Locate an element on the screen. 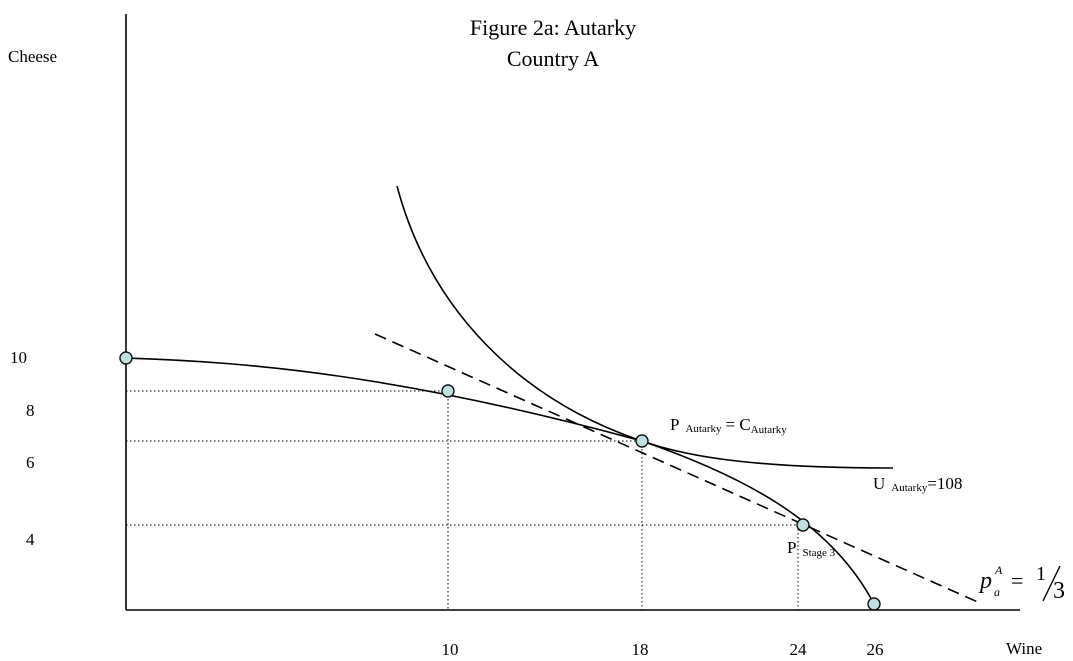 This screenshot has height=661, width=1073. price-ratio-label: p a A = 1 3 is located at coordinates (1021, 583).